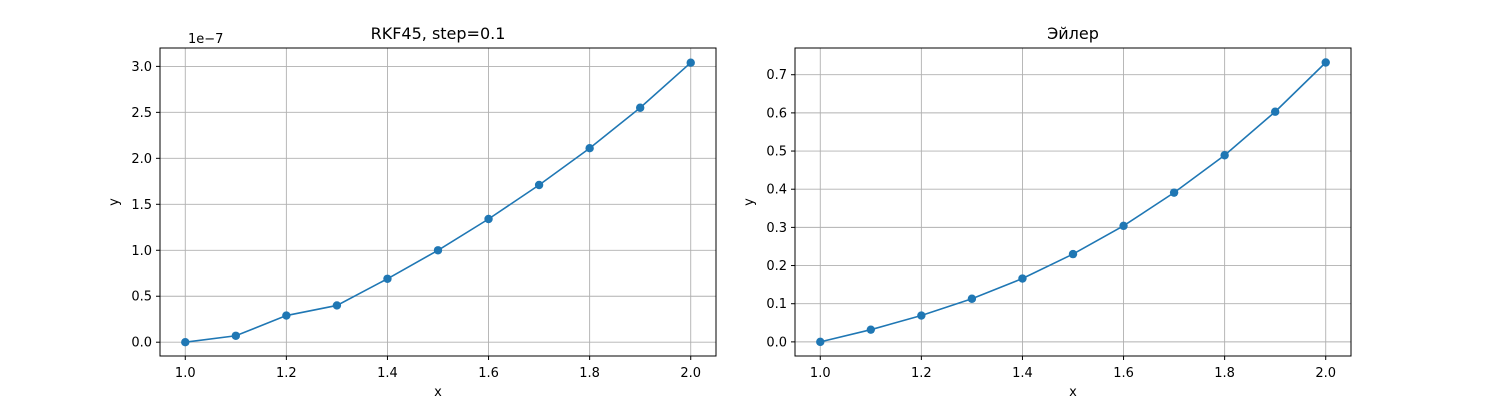 The width and height of the screenshot is (1500, 400). I want to click on y-tick-label: 1.0, so click(141, 251).